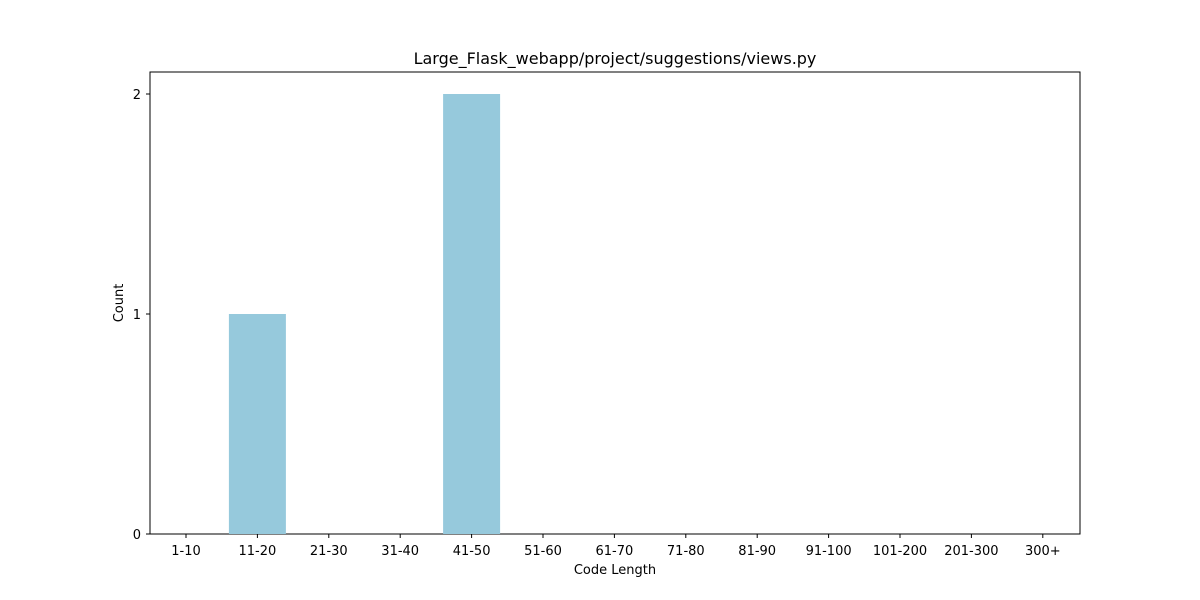 This screenshot has width=1200, height=600. I want to click on x-tick-label: 101-200, so click(900, 551).